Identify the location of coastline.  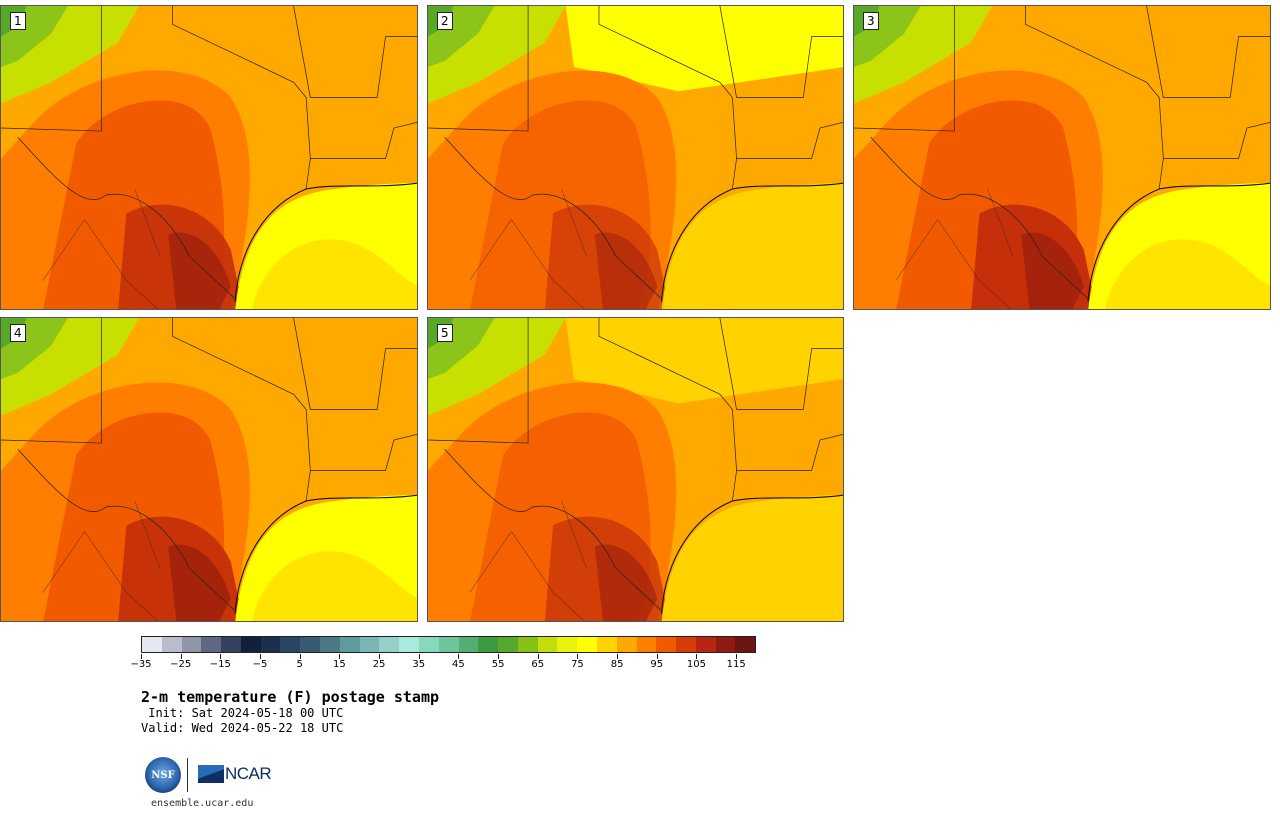
(751, 554).